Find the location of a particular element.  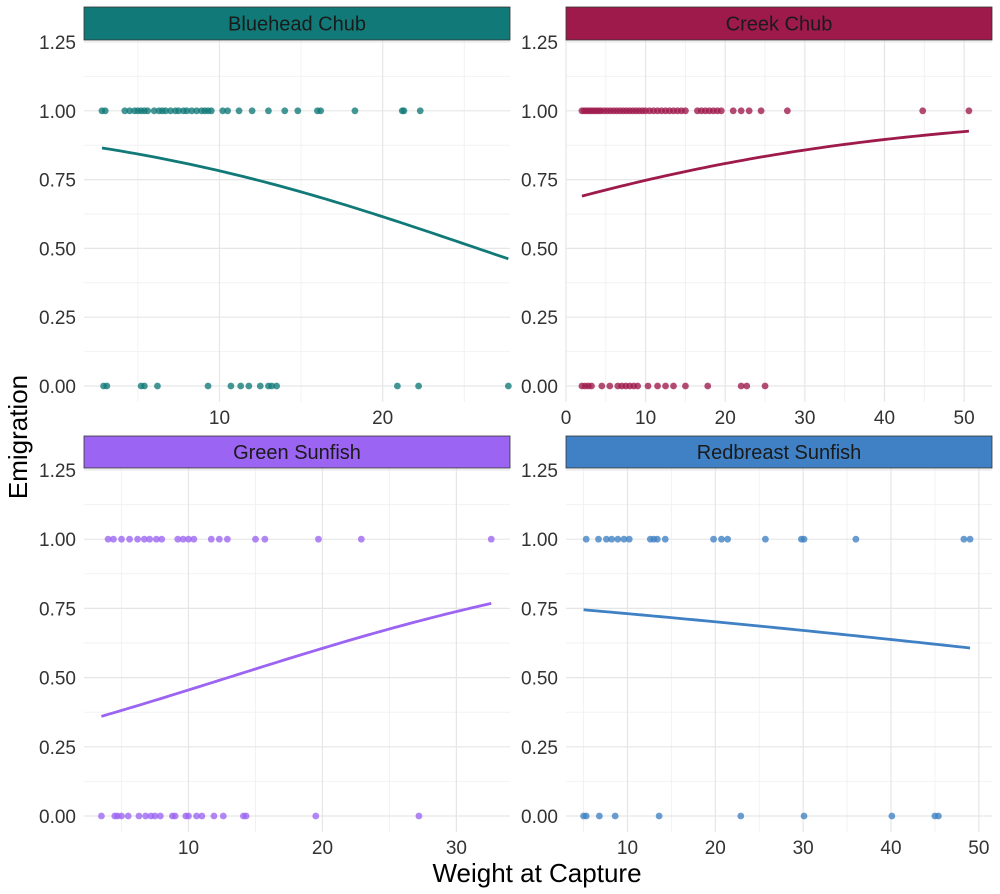

facet-strip-label: Bluehead Chub is located at coordinates (297, 25).